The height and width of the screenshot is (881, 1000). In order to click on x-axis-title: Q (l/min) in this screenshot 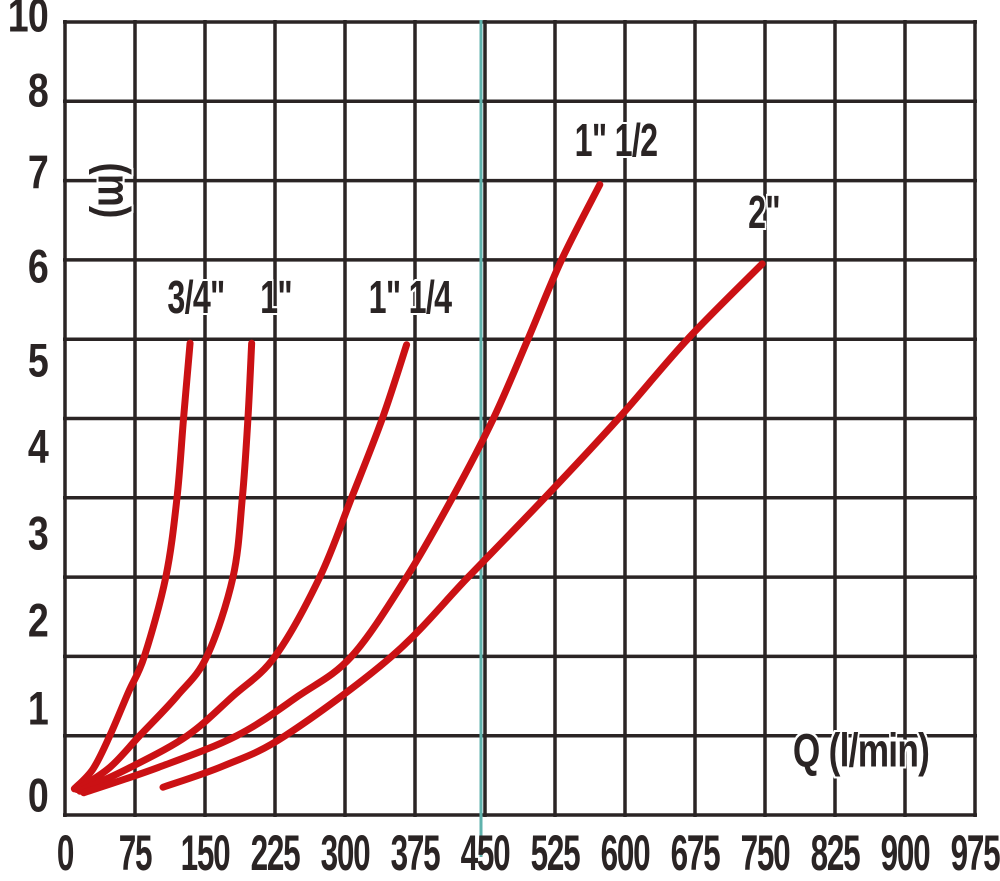, I will do `click(861, 750)`.